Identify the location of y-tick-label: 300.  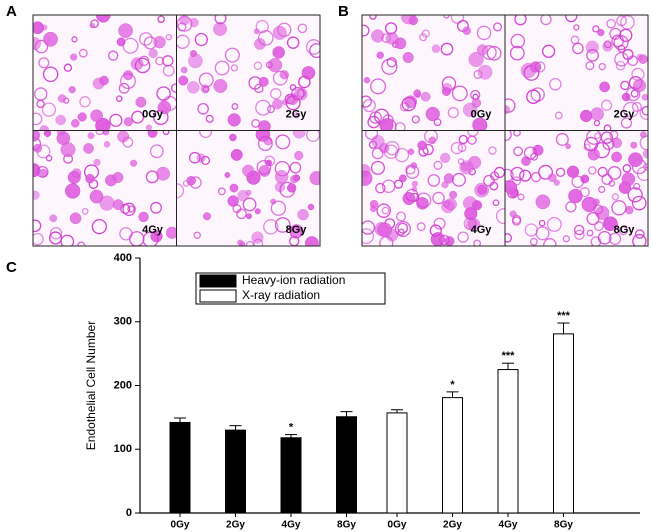
(123, 322).